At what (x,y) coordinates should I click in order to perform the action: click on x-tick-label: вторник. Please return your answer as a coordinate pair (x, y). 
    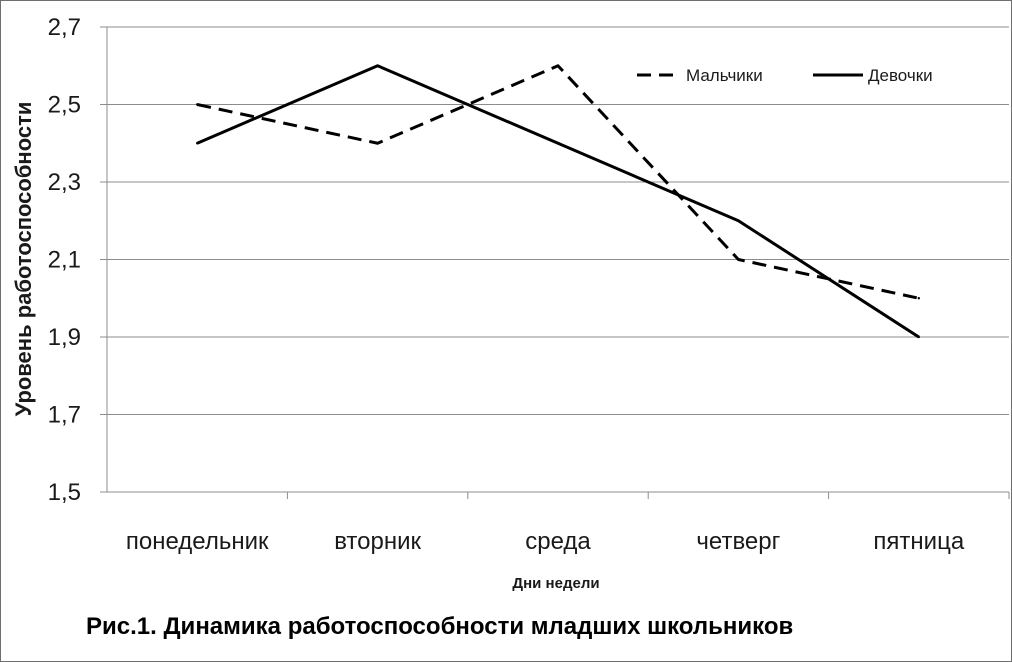
    Looking at the image, I should click on (377, 541).